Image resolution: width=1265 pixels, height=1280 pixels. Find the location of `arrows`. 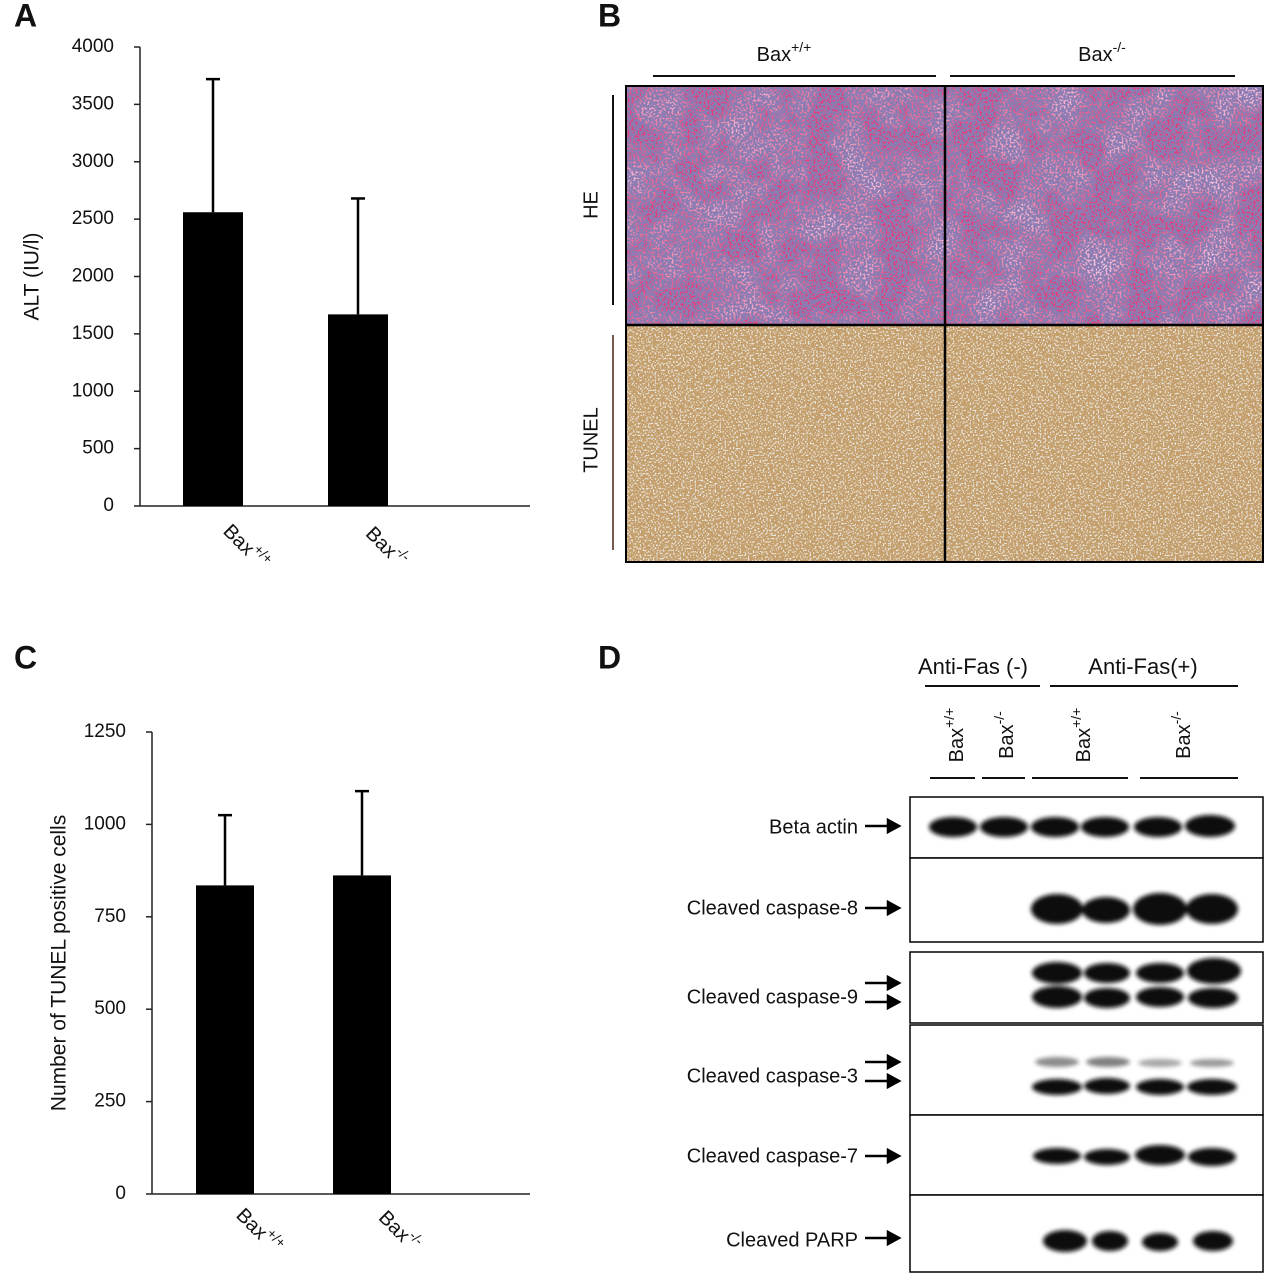

arrows is located at coordinates (883, 1032).